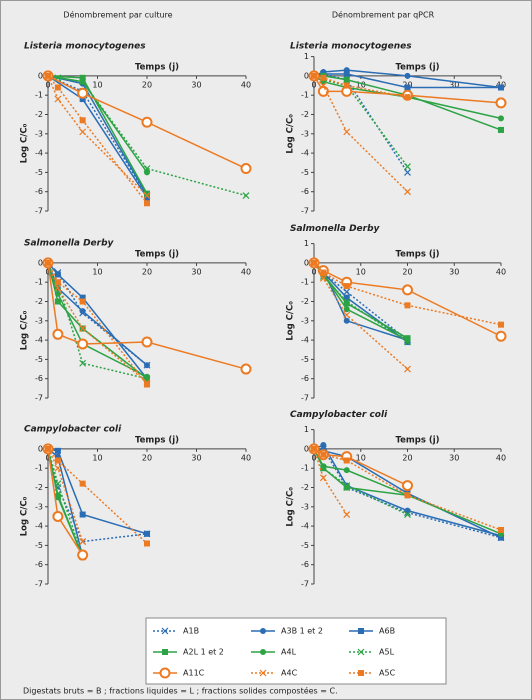 The width and height of the screenshot is (532, 700). I want to click on y-tick-label: -6, so click(305, 191).